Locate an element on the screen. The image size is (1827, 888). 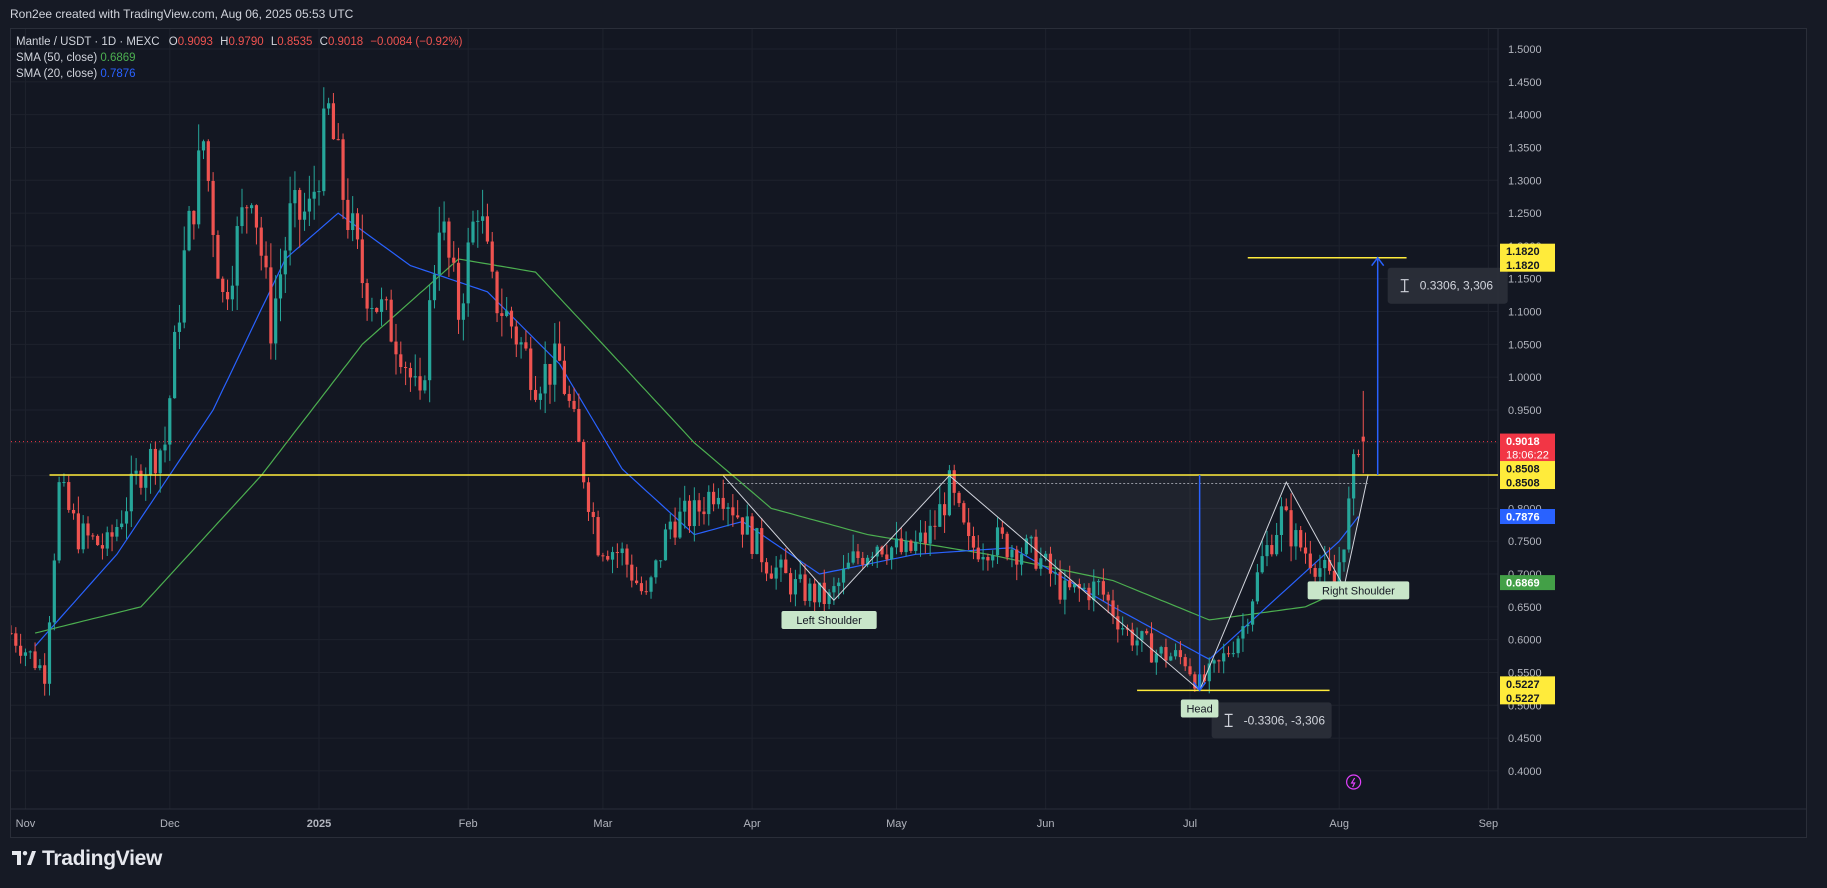
low-value: 0.8535 is located at coordinates (295, 42).